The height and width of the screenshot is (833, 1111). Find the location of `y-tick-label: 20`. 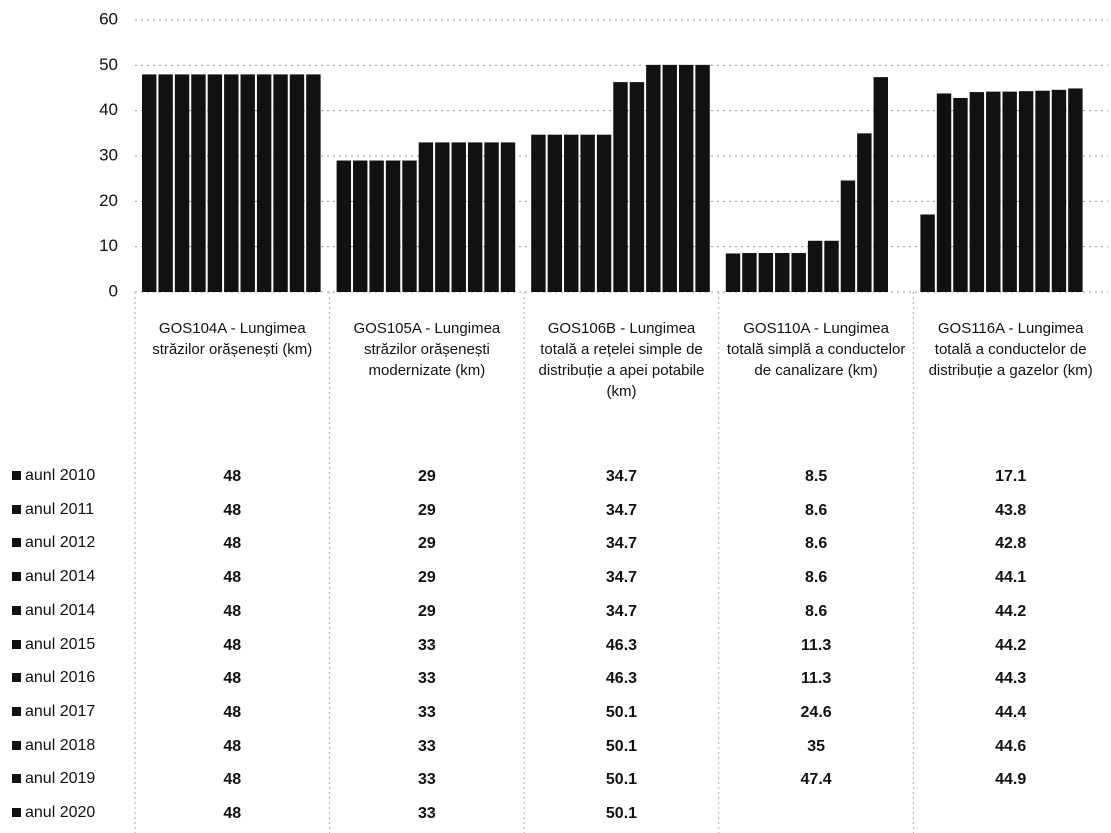

y-tick-label: 20 is located at coordinates (108, 200).